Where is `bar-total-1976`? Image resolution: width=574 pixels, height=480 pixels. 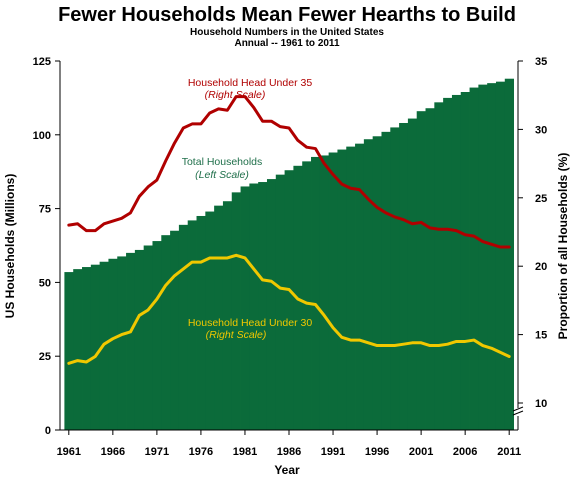 bar-total-1976 is located at coordinates (201, 322).